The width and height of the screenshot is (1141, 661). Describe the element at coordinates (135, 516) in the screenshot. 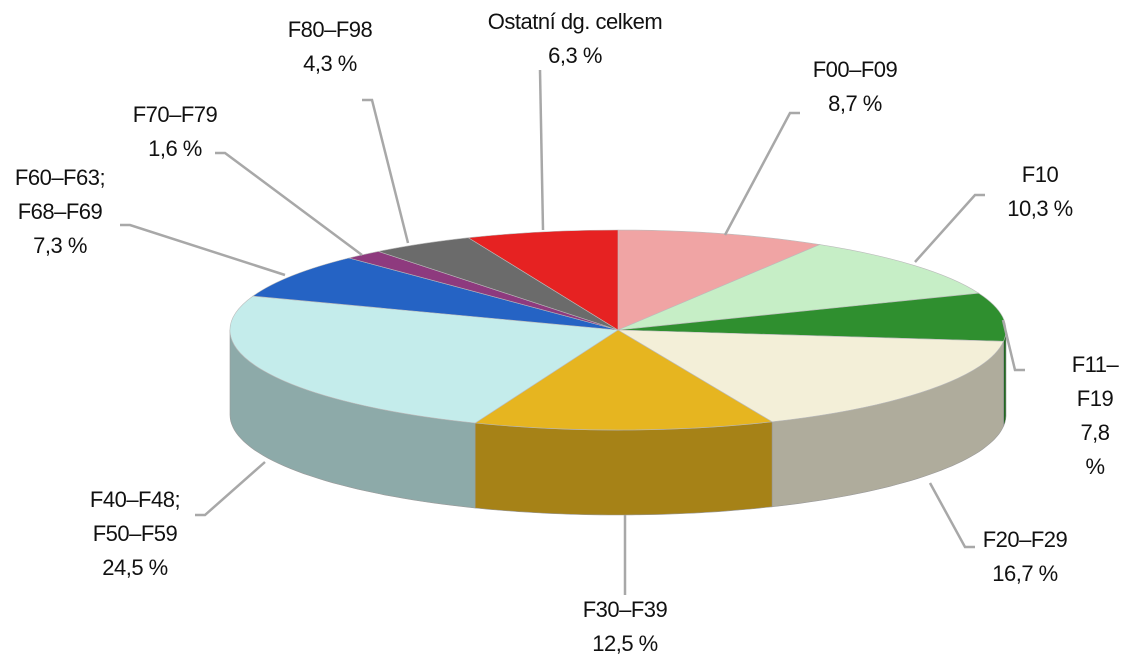

I see `category-label: F40–F48; F50–F59` at that location.